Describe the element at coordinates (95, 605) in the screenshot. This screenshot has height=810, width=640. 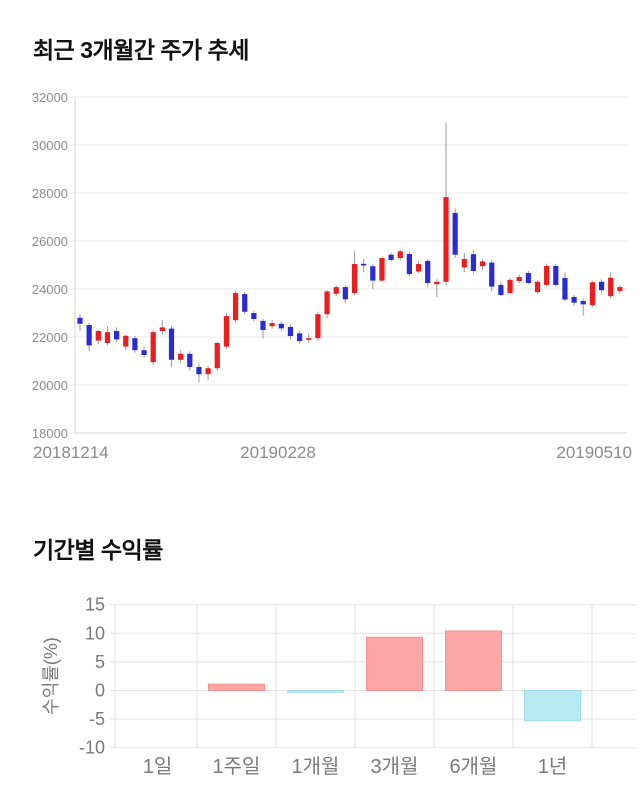
I see `y-tick-label: 15` at that location.